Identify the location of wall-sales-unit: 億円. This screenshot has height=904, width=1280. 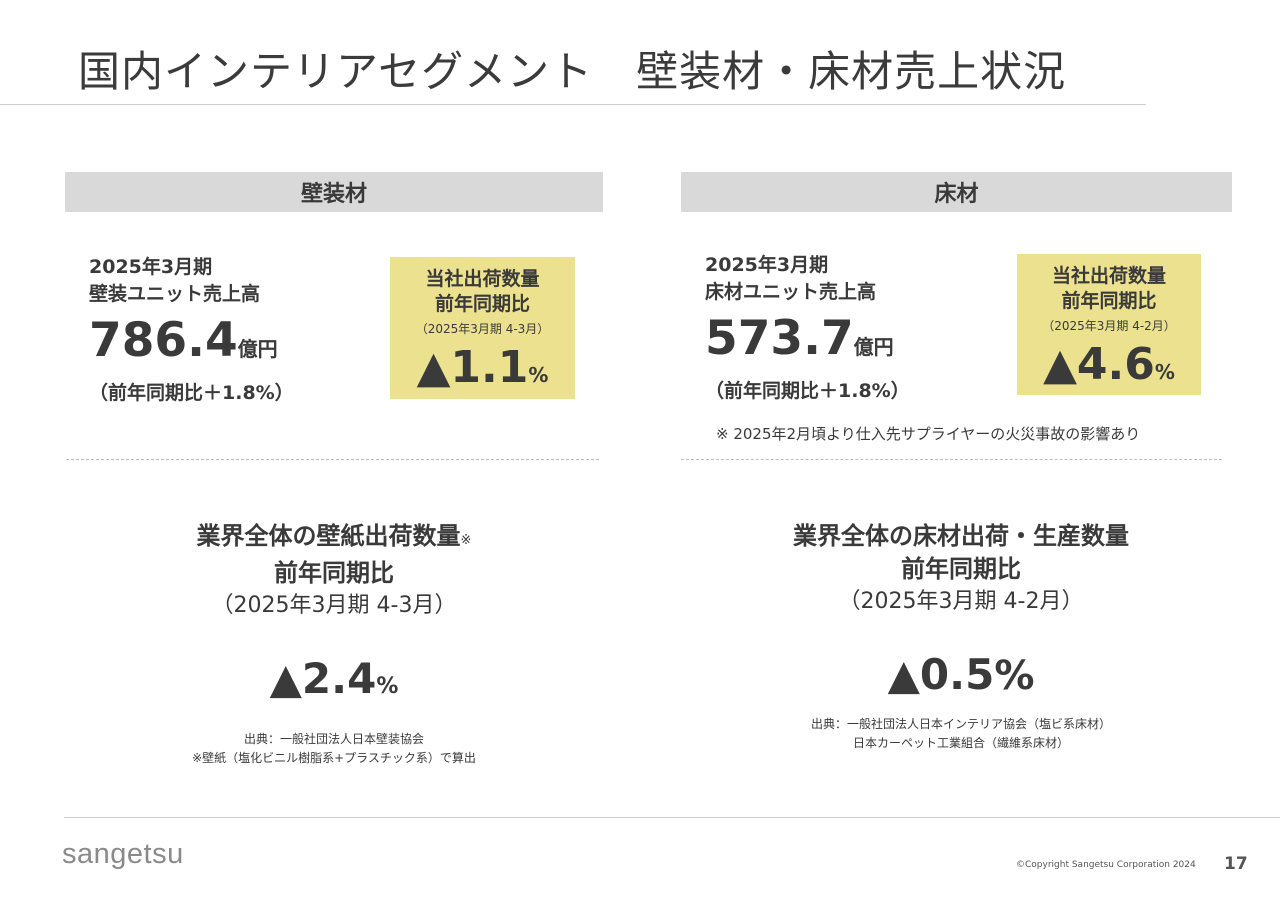
(257, 349).